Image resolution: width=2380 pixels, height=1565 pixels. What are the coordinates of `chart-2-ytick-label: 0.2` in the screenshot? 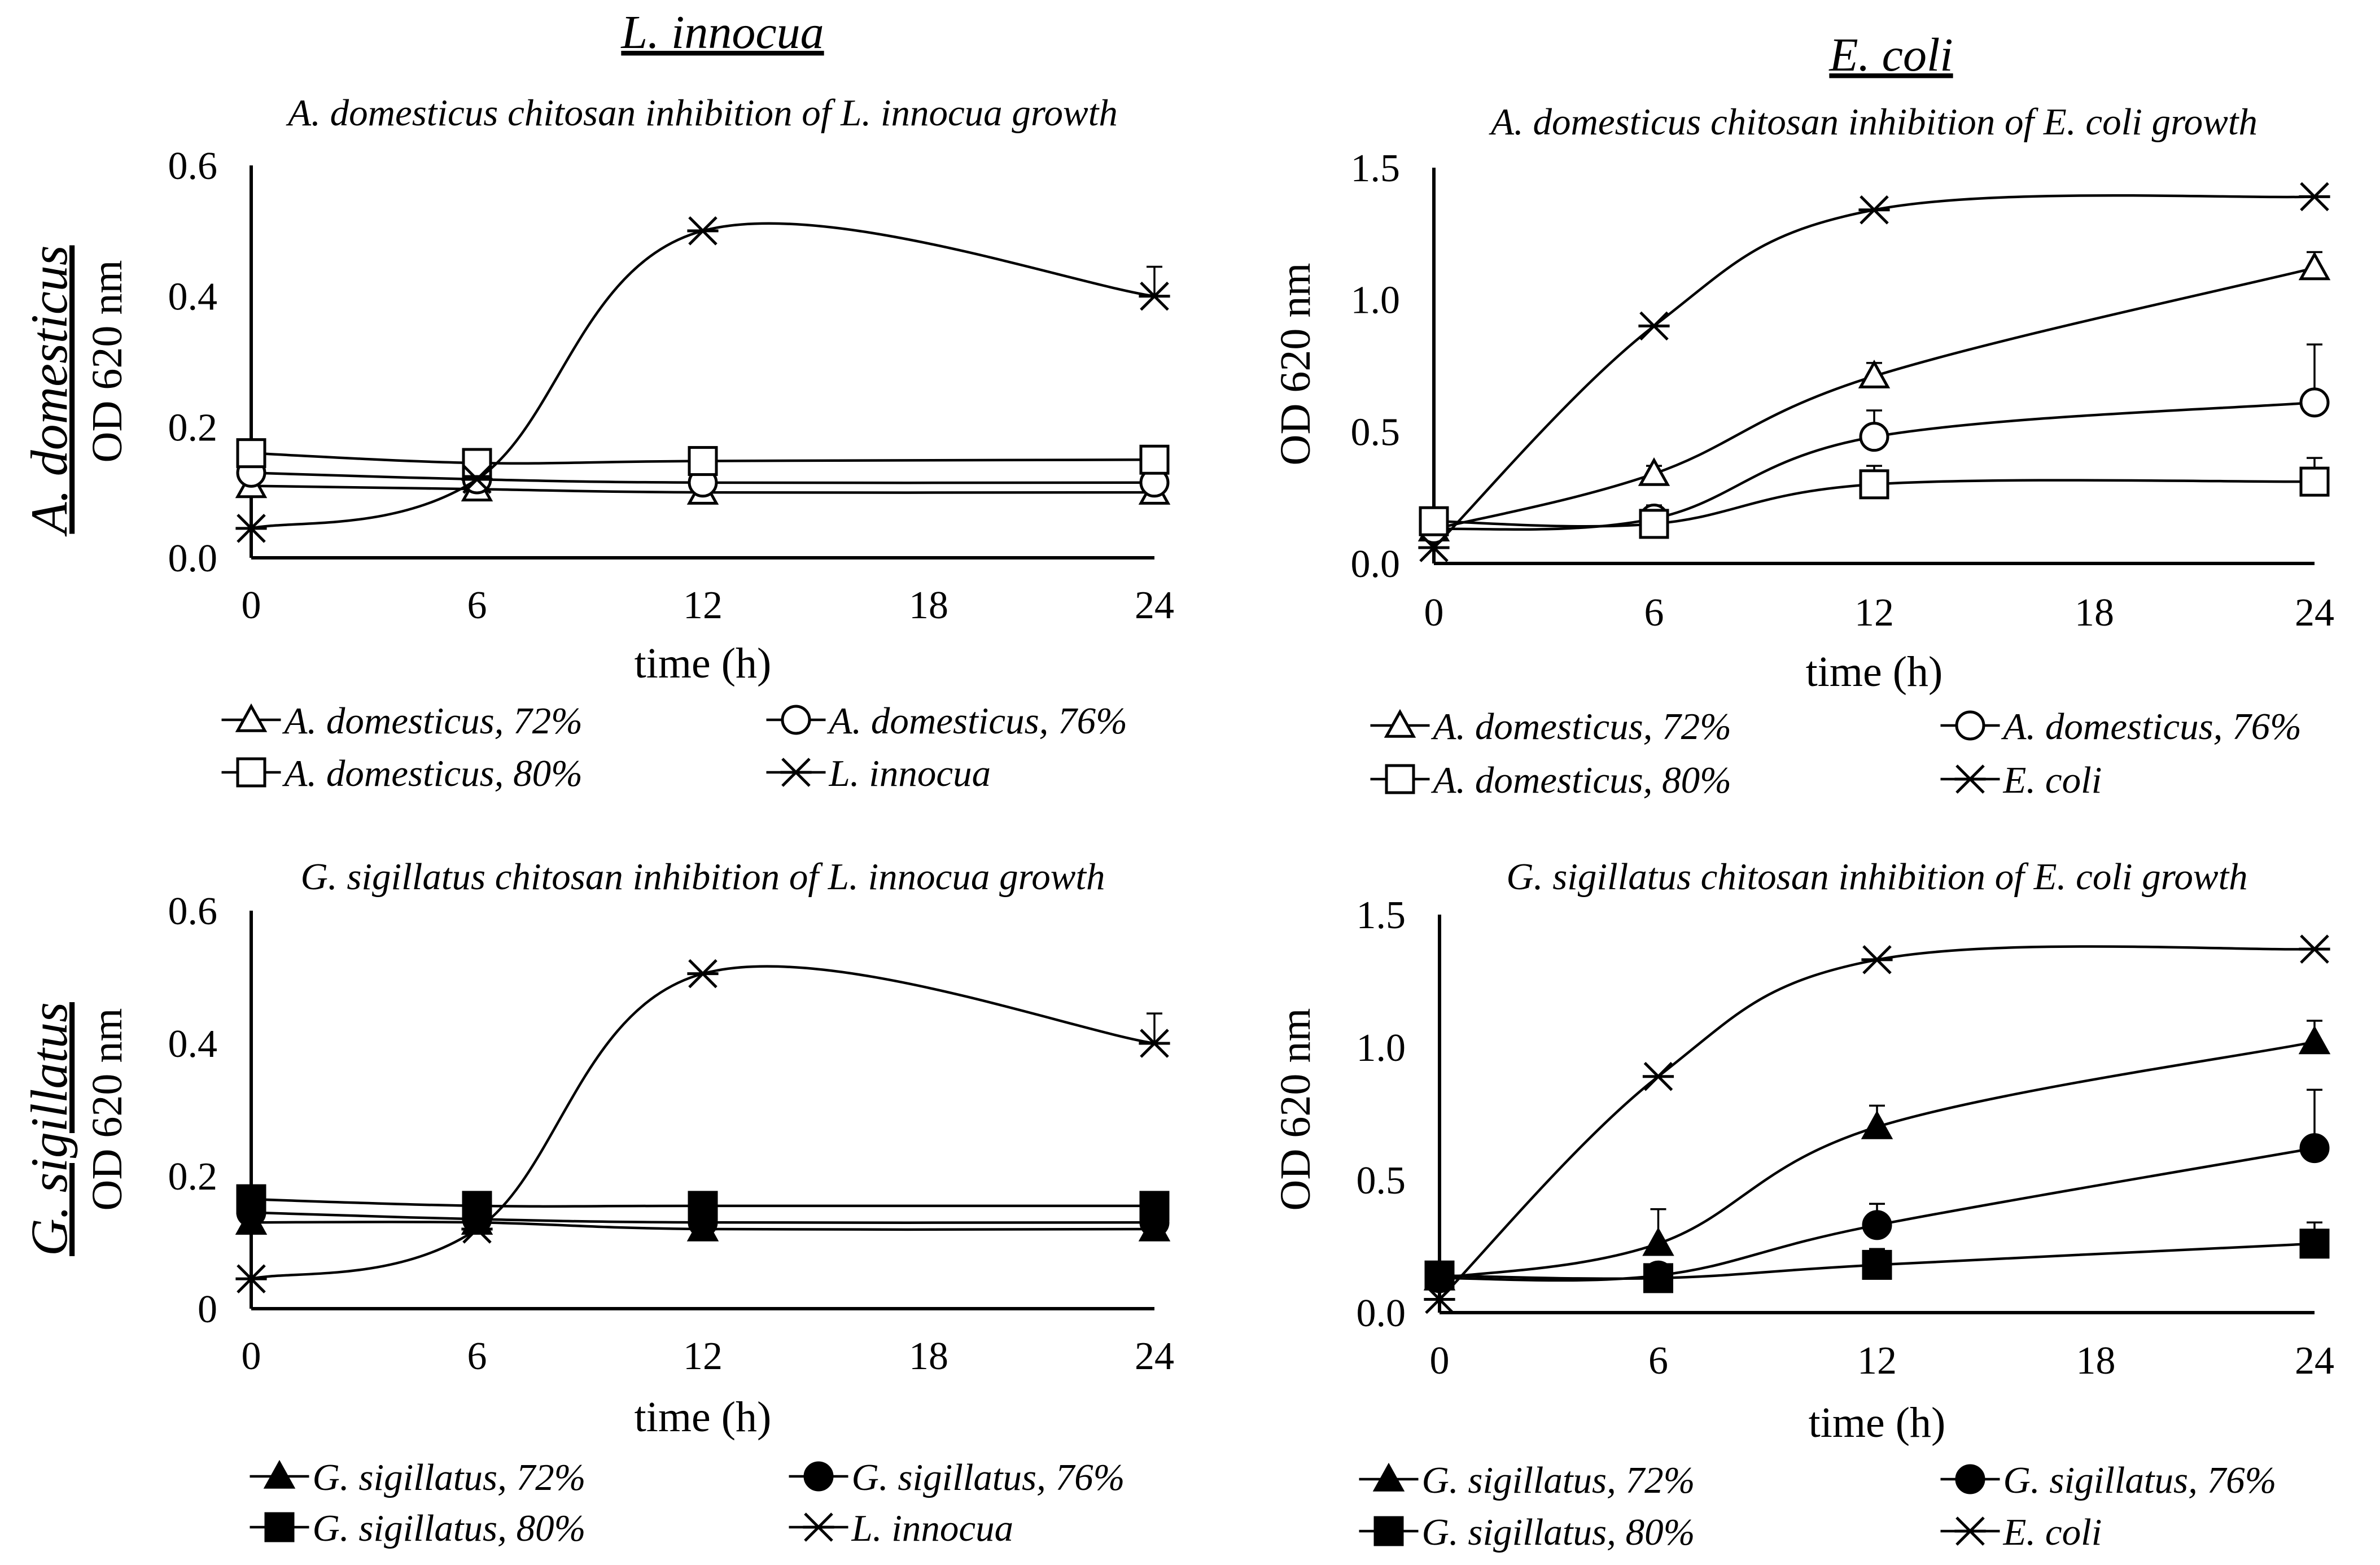 It's located at (193, 1177).